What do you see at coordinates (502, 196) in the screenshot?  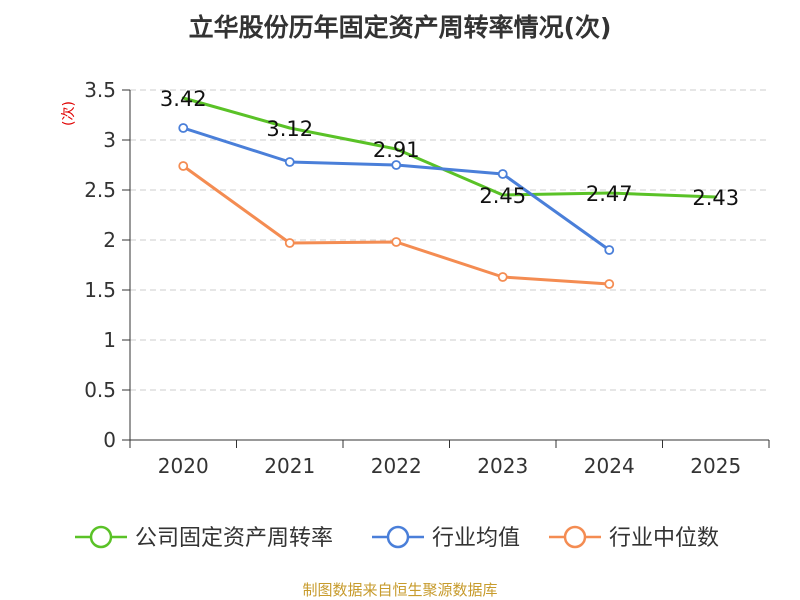 I see `data-label: 2.45` at bounding box center [502, 196].